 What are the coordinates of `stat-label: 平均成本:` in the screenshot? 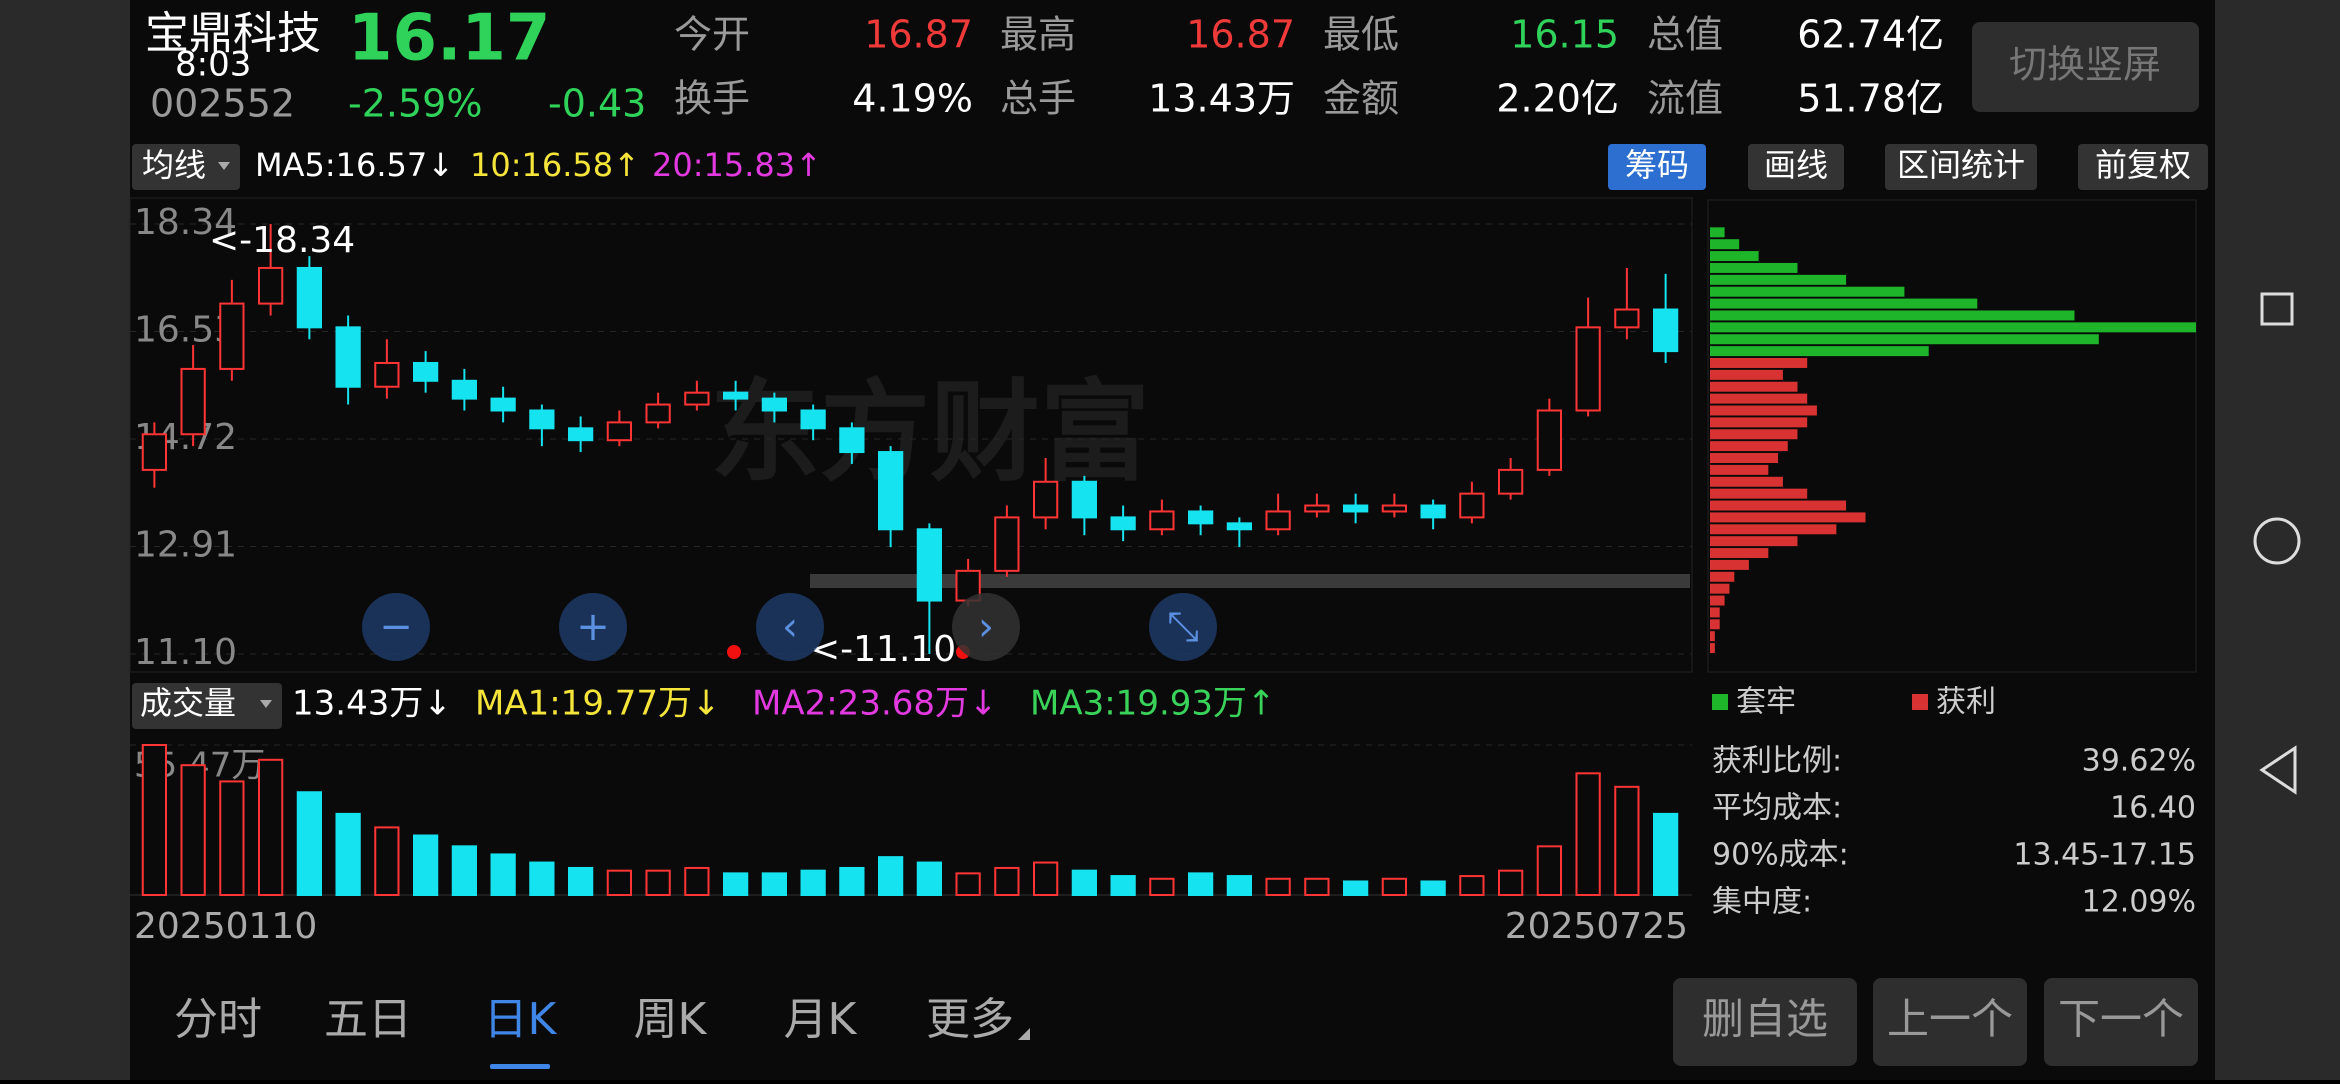 It's located at (1777, 808).